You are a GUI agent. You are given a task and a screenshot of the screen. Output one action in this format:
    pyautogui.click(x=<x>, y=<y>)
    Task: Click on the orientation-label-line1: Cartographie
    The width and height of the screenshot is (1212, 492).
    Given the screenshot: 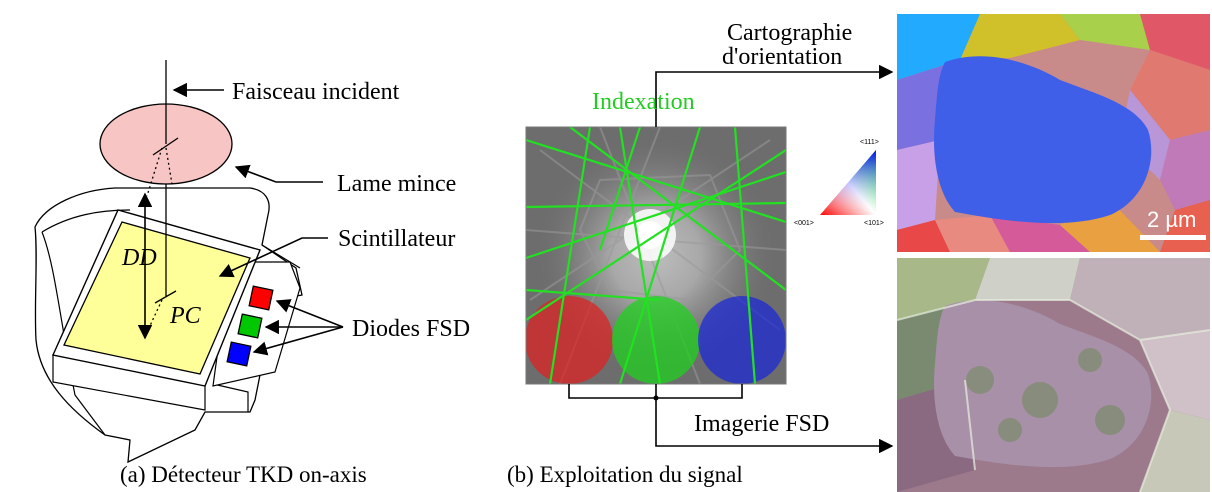 What is the action you would take?
    pyautogui.click(x=789, y=33)
    